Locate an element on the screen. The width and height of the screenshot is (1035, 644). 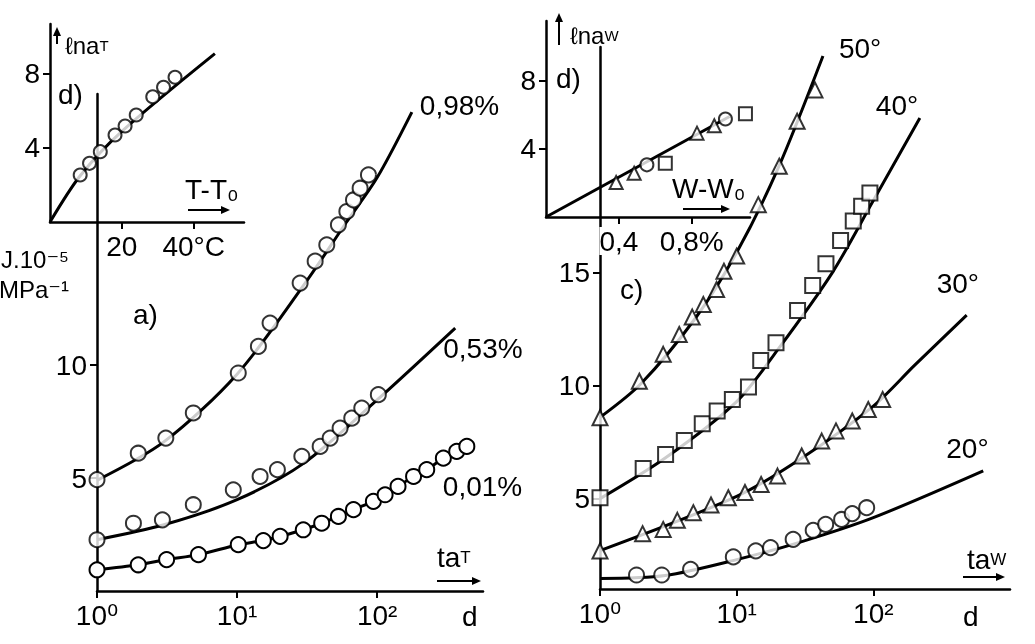
x-tick-label: 40°C is located at coordinates (193, 246).